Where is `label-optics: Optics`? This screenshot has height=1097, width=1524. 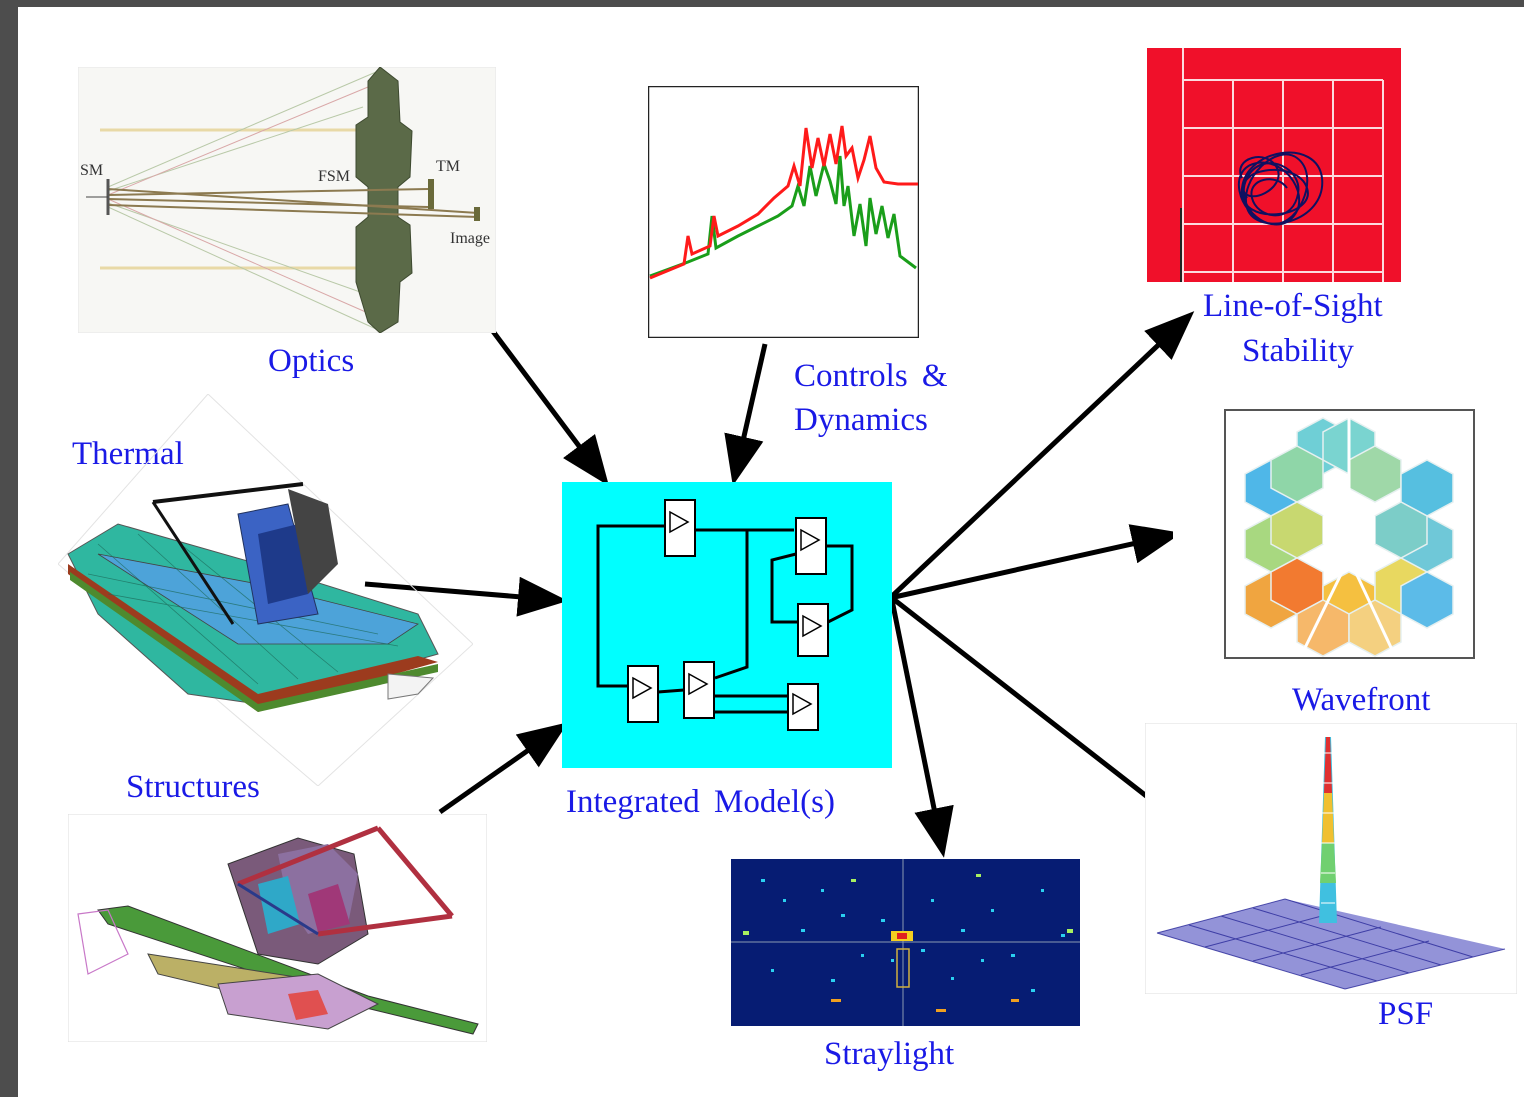 label-optics: Optics is located at coordinates (311, 361).